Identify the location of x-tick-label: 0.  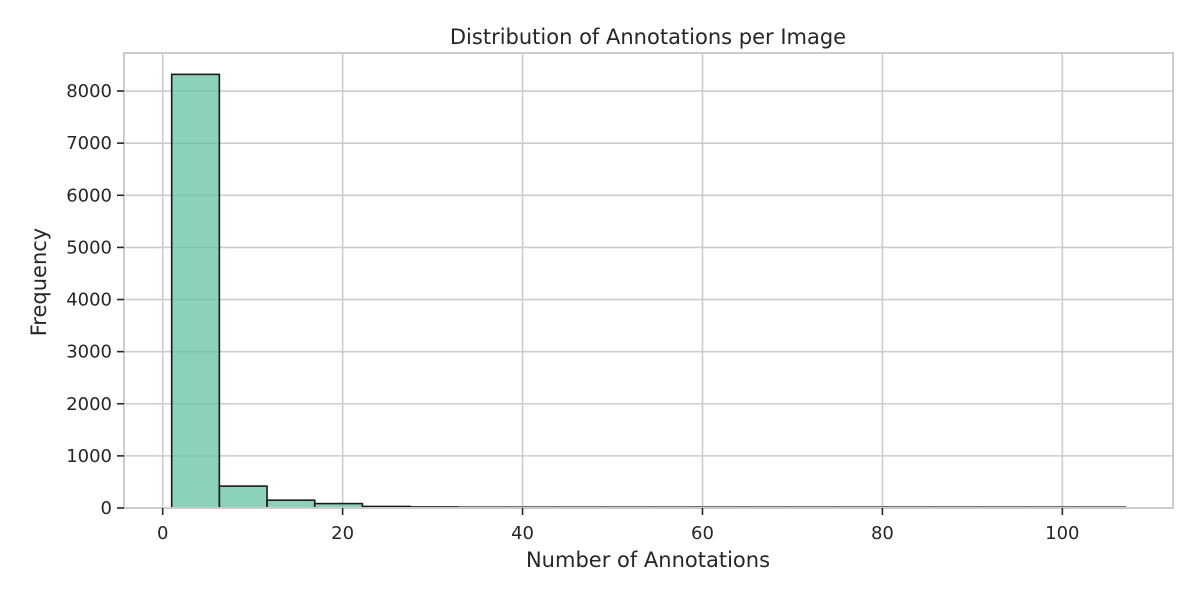
(162, 533).